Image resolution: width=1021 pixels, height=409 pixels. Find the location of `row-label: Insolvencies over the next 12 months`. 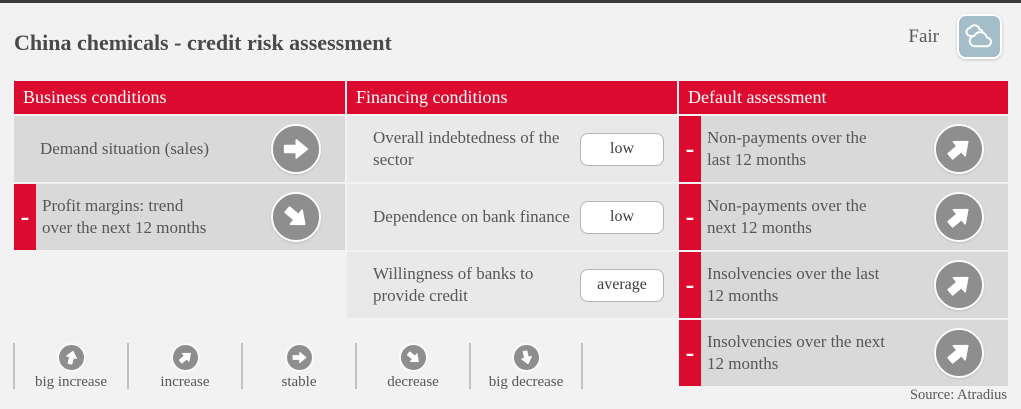

row-label: Insolvencies over the next 12 months is located at coordinates (796, 352).